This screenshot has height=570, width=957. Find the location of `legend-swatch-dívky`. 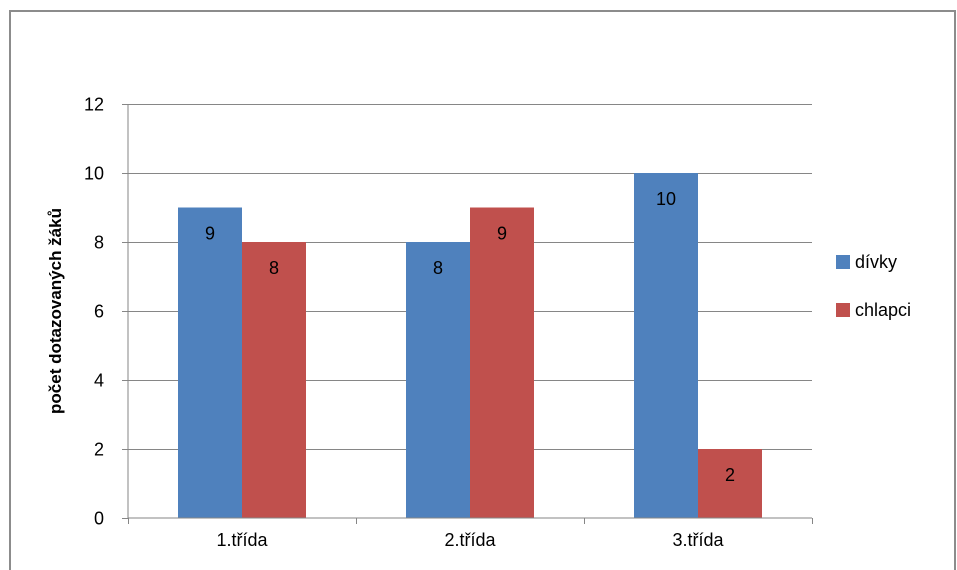

legend-swatch-dívky is located at coordinates (843, 262).